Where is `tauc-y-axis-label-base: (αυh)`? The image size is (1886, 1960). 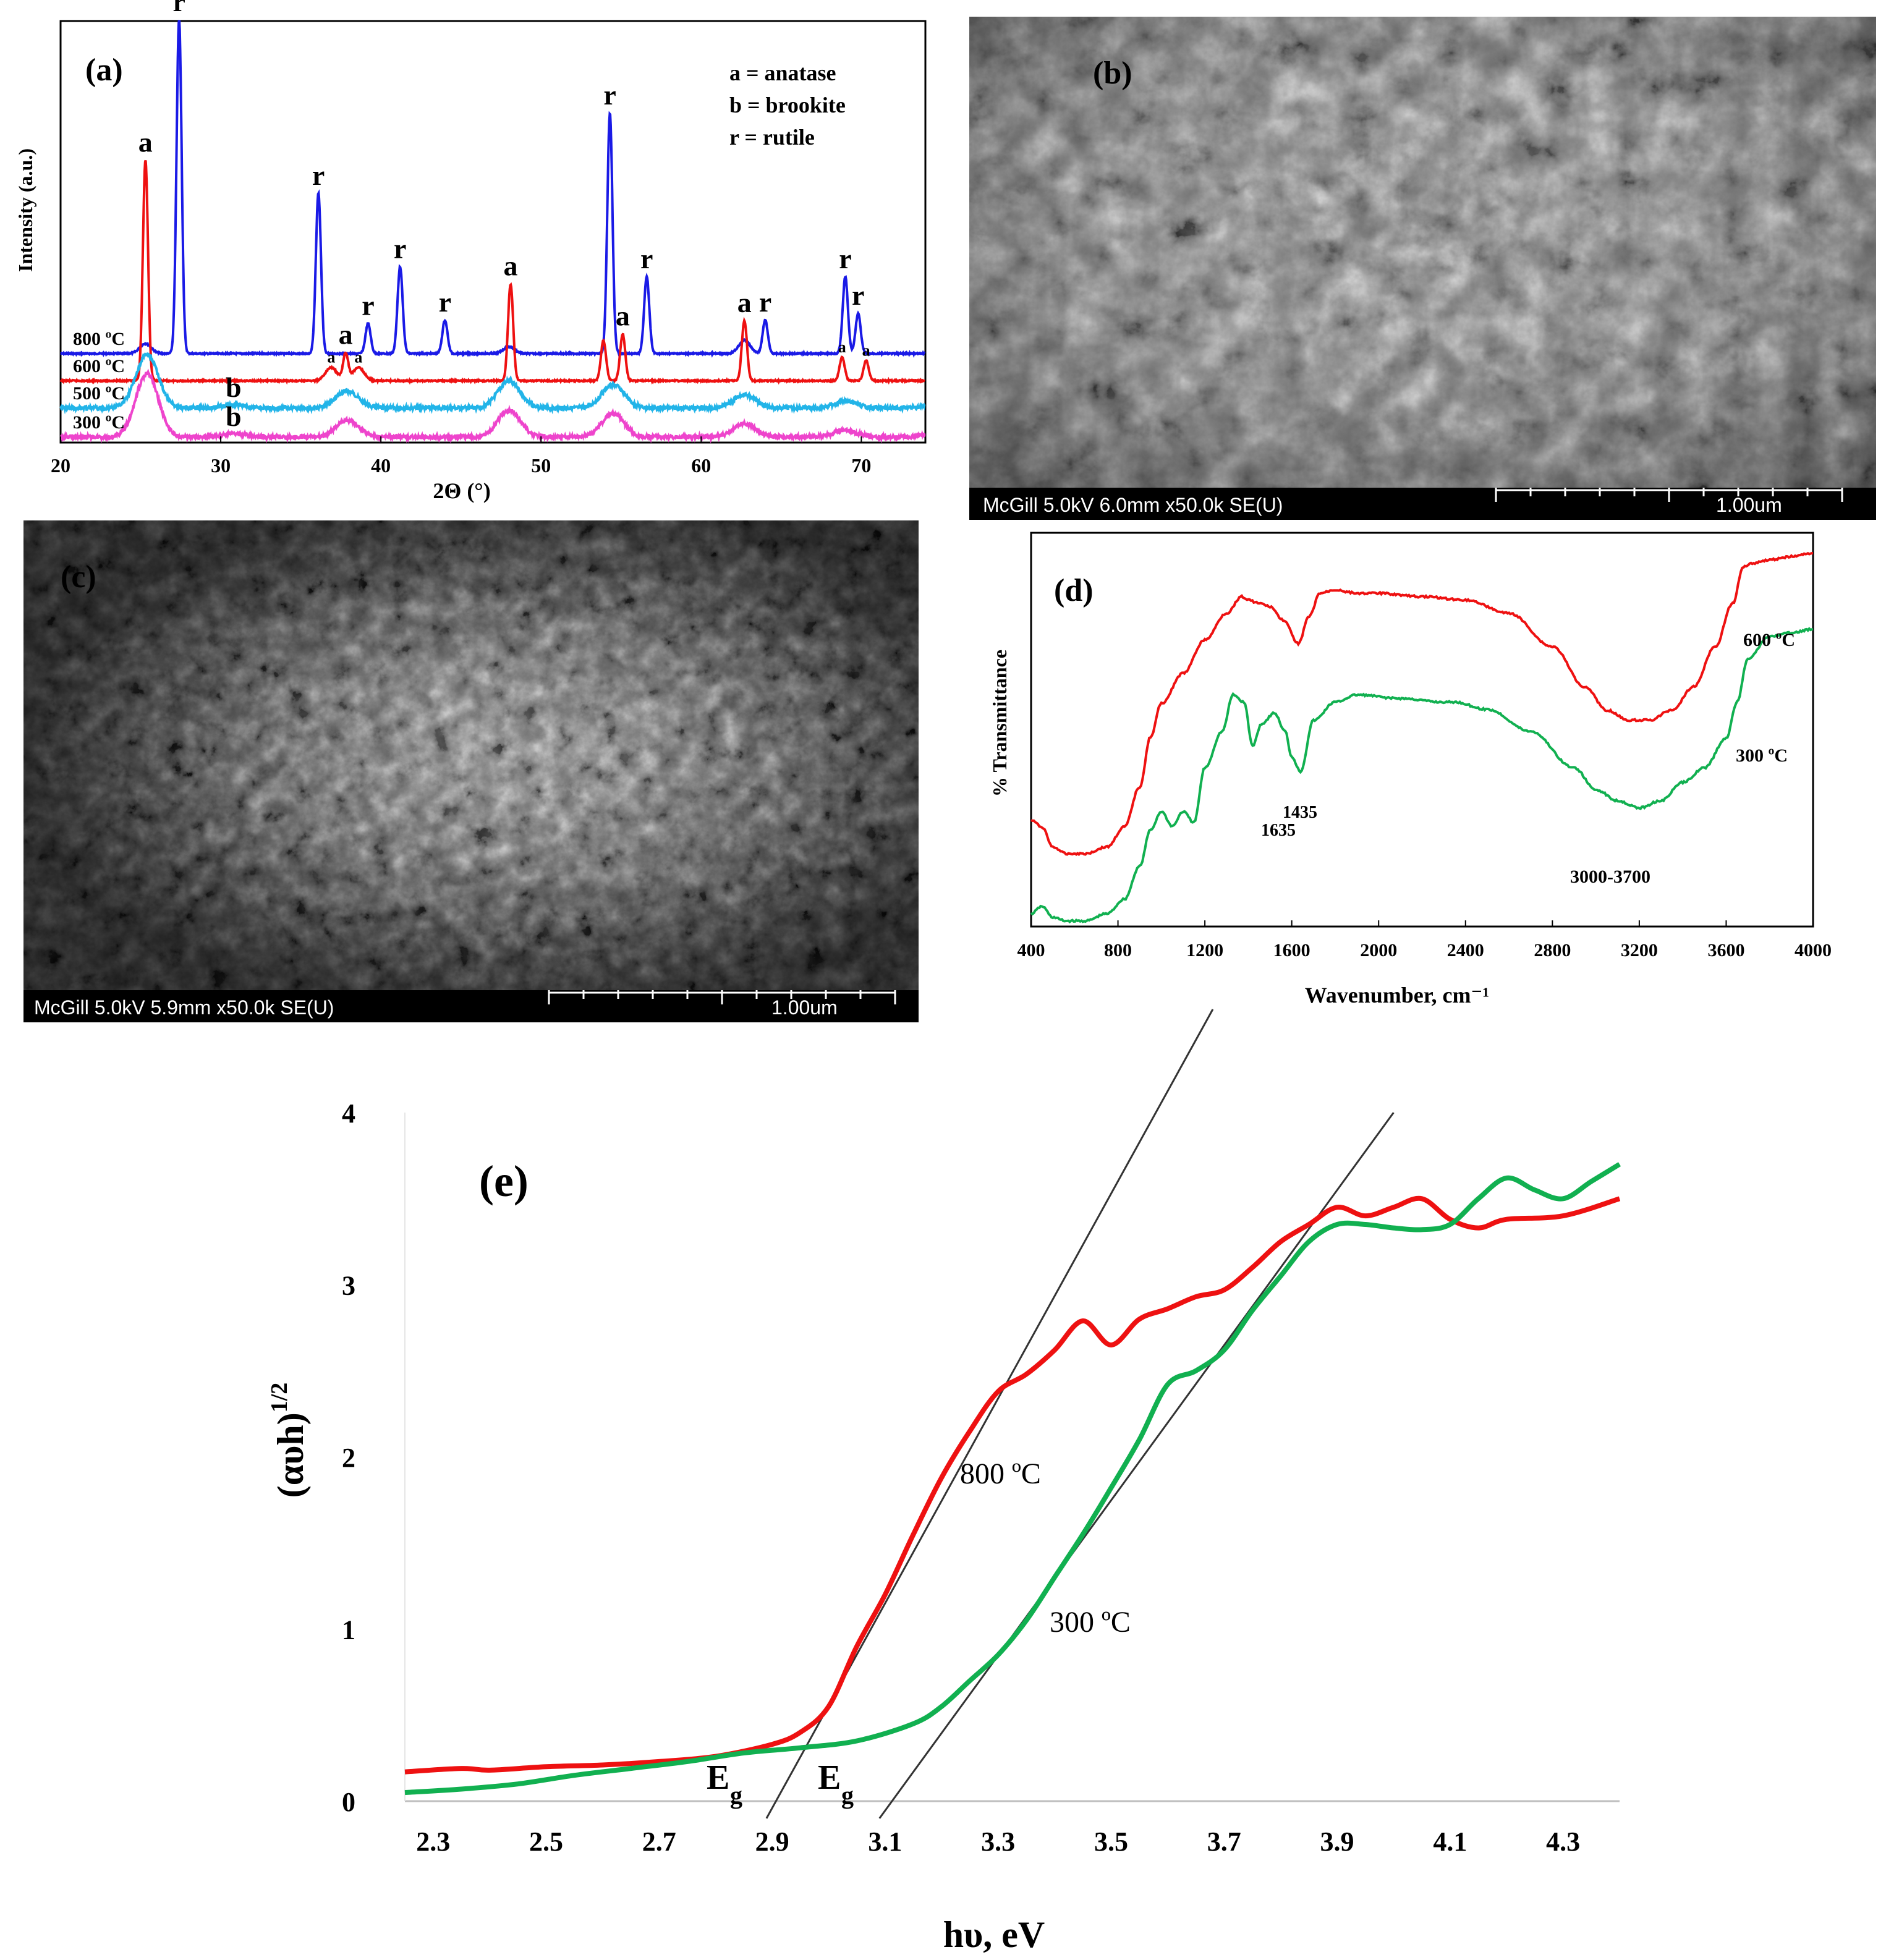 tauc-y-axis-label-base: (αυh) is located at coordinates (291, 1455).